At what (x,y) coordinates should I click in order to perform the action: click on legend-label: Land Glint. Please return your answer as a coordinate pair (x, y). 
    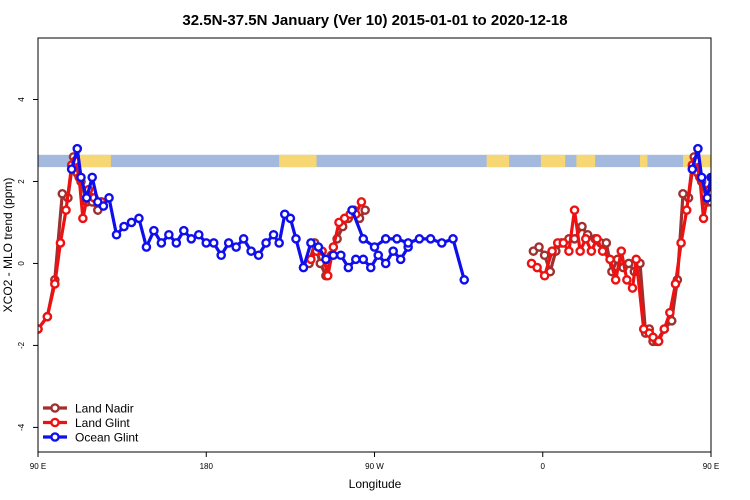
    Looking at the image, I should click on (102, 423).